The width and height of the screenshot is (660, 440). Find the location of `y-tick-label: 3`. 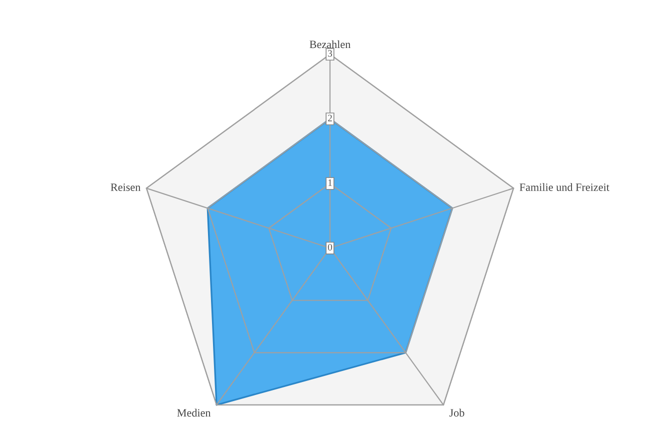

y-tick-label: 3 is located at coordinates (330, 53).